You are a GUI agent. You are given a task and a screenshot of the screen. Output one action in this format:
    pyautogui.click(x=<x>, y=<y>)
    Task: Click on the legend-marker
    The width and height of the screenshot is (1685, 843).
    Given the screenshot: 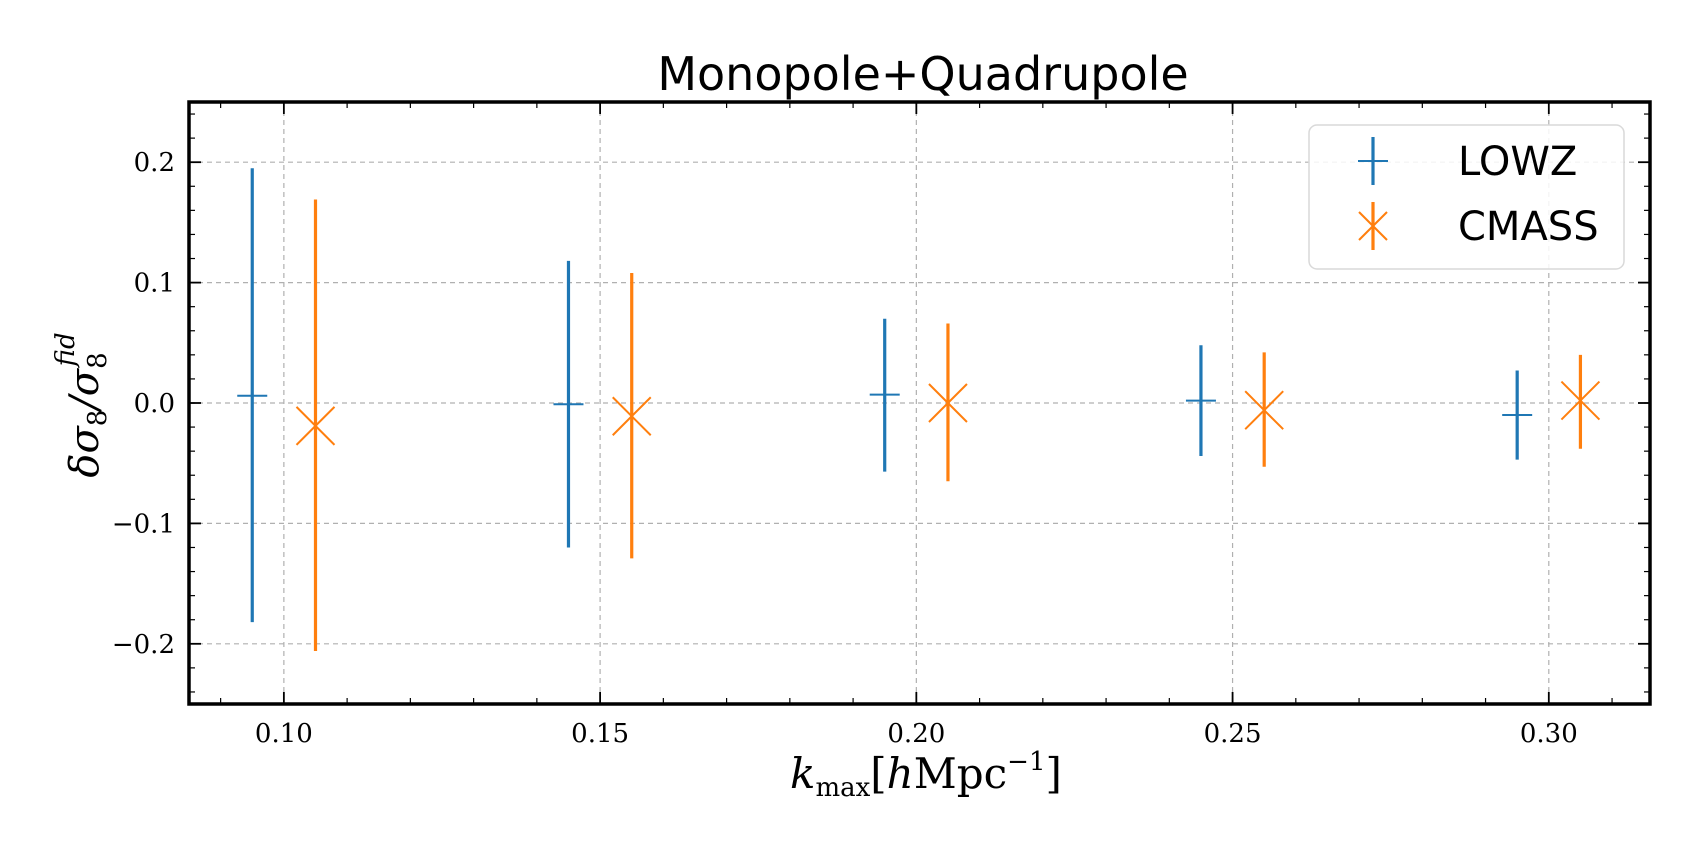 What is the action you would take?
    pyautogui.click(x=1373, y=226)
    